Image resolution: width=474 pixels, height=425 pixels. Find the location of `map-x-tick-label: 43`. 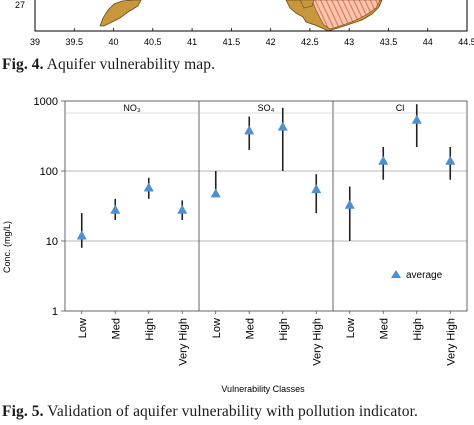

map-x-tick-label: 43 is located at coordinates (349, 42).